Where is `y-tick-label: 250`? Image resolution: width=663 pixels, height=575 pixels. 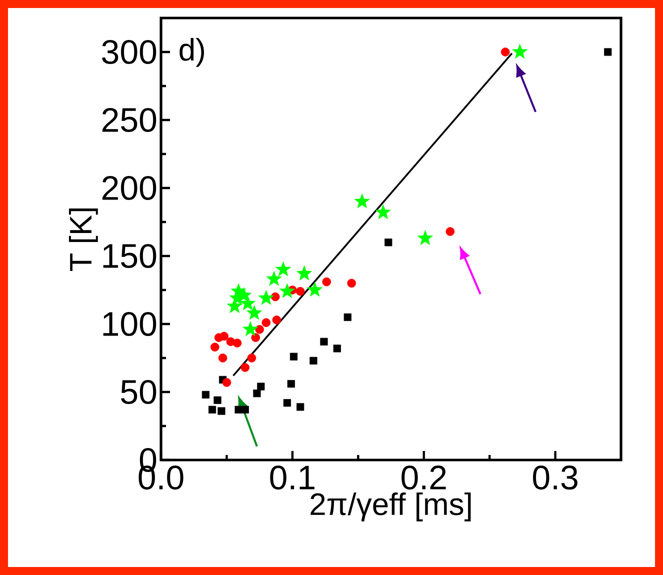
y-tick-label: 250 is located at coordinates (129, 120).